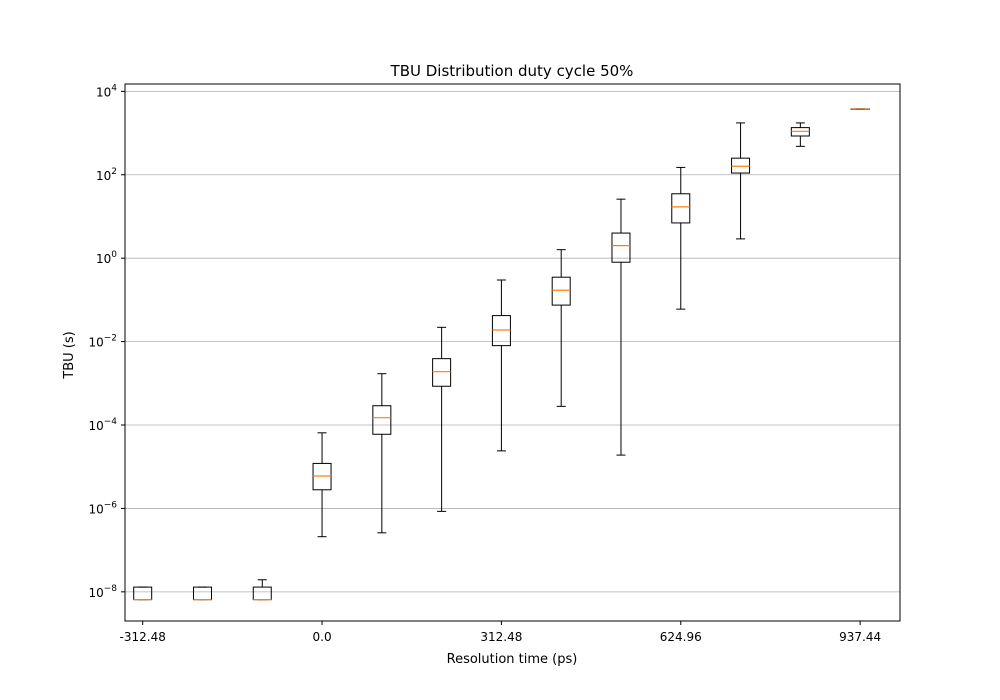 The image size is (1000, 700). Describe the element at coordinates (512, 71) in the screenshot. I see `chart-title: TBU Distribution duty cycle 50%` at that location.